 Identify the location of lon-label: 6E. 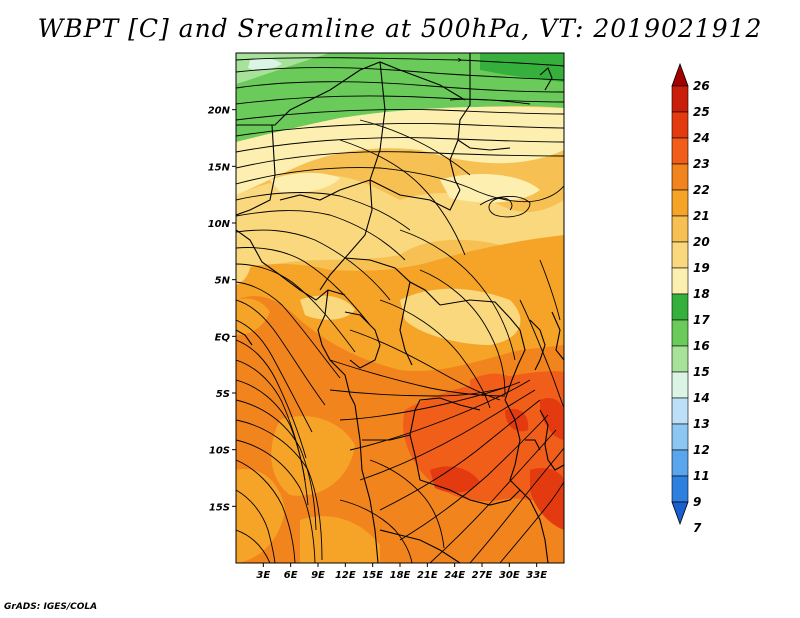
(291, 575).